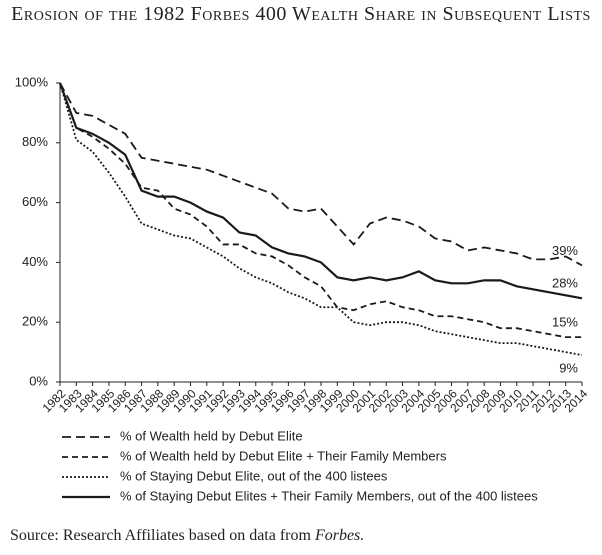 The width and height of the screenshot is (602, 555). What do you see at coordinates (211, 435) in the screenshot?
I see `legend-label: % of Wealth held by Debut Elite` at bounding box center [211, 435].